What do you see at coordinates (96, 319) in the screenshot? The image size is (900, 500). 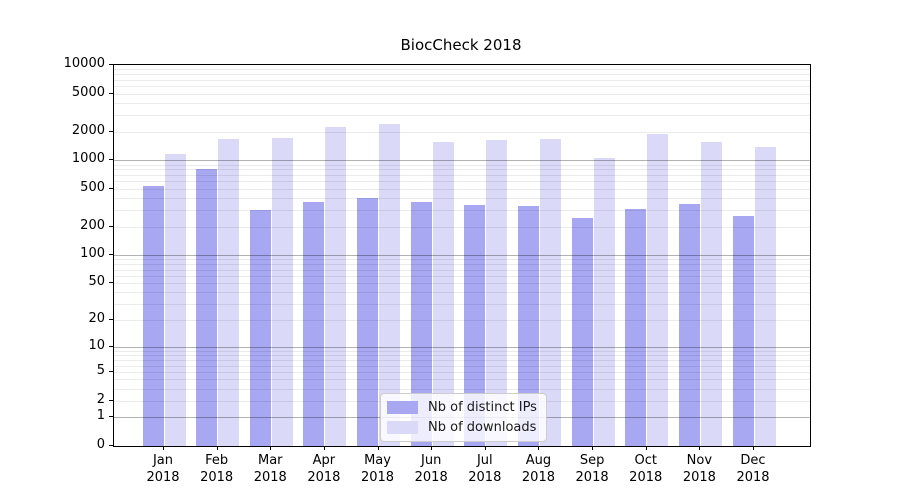 I see `y-tick-label-20: 20` at bounding box center [96, 319].